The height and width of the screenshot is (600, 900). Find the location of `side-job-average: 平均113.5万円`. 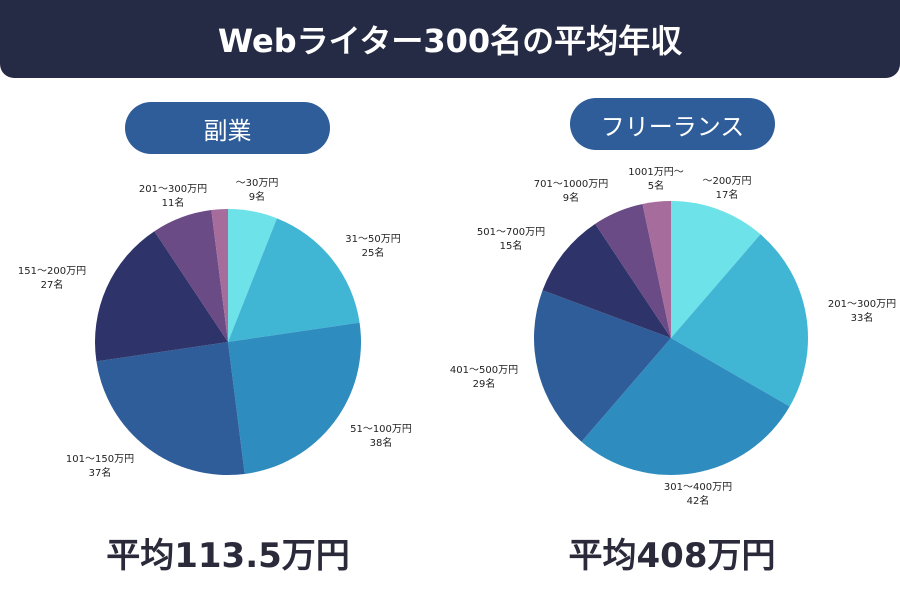

side-job-average: 平均113.5万円 is located at coordinates (228, 556).